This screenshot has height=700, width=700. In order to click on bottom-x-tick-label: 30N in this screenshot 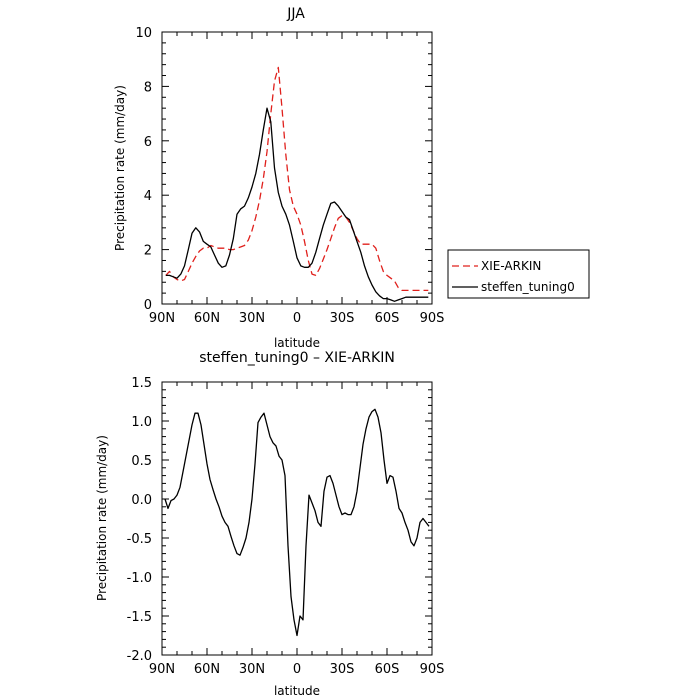, I will do `click(252, 669)`.